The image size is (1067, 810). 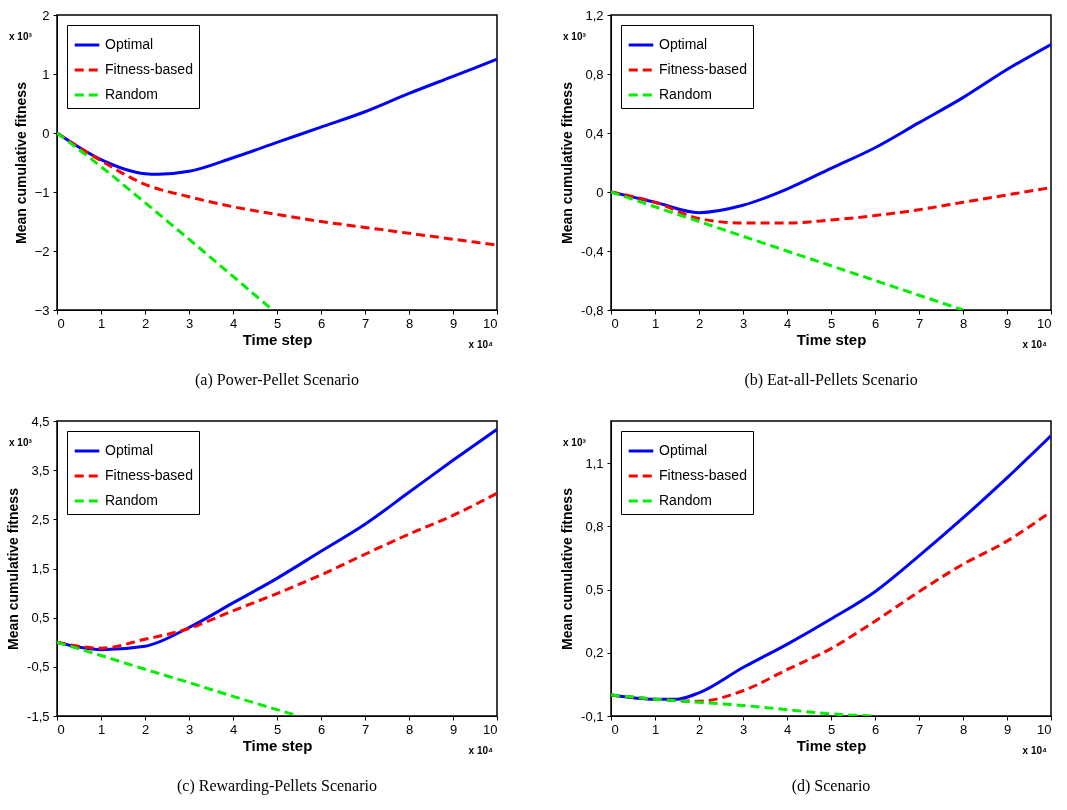 What do you see at coordinates (38, 667) in the screenshot?
I see `y-tick-label: -0,5` at bounding box center [38, 667].